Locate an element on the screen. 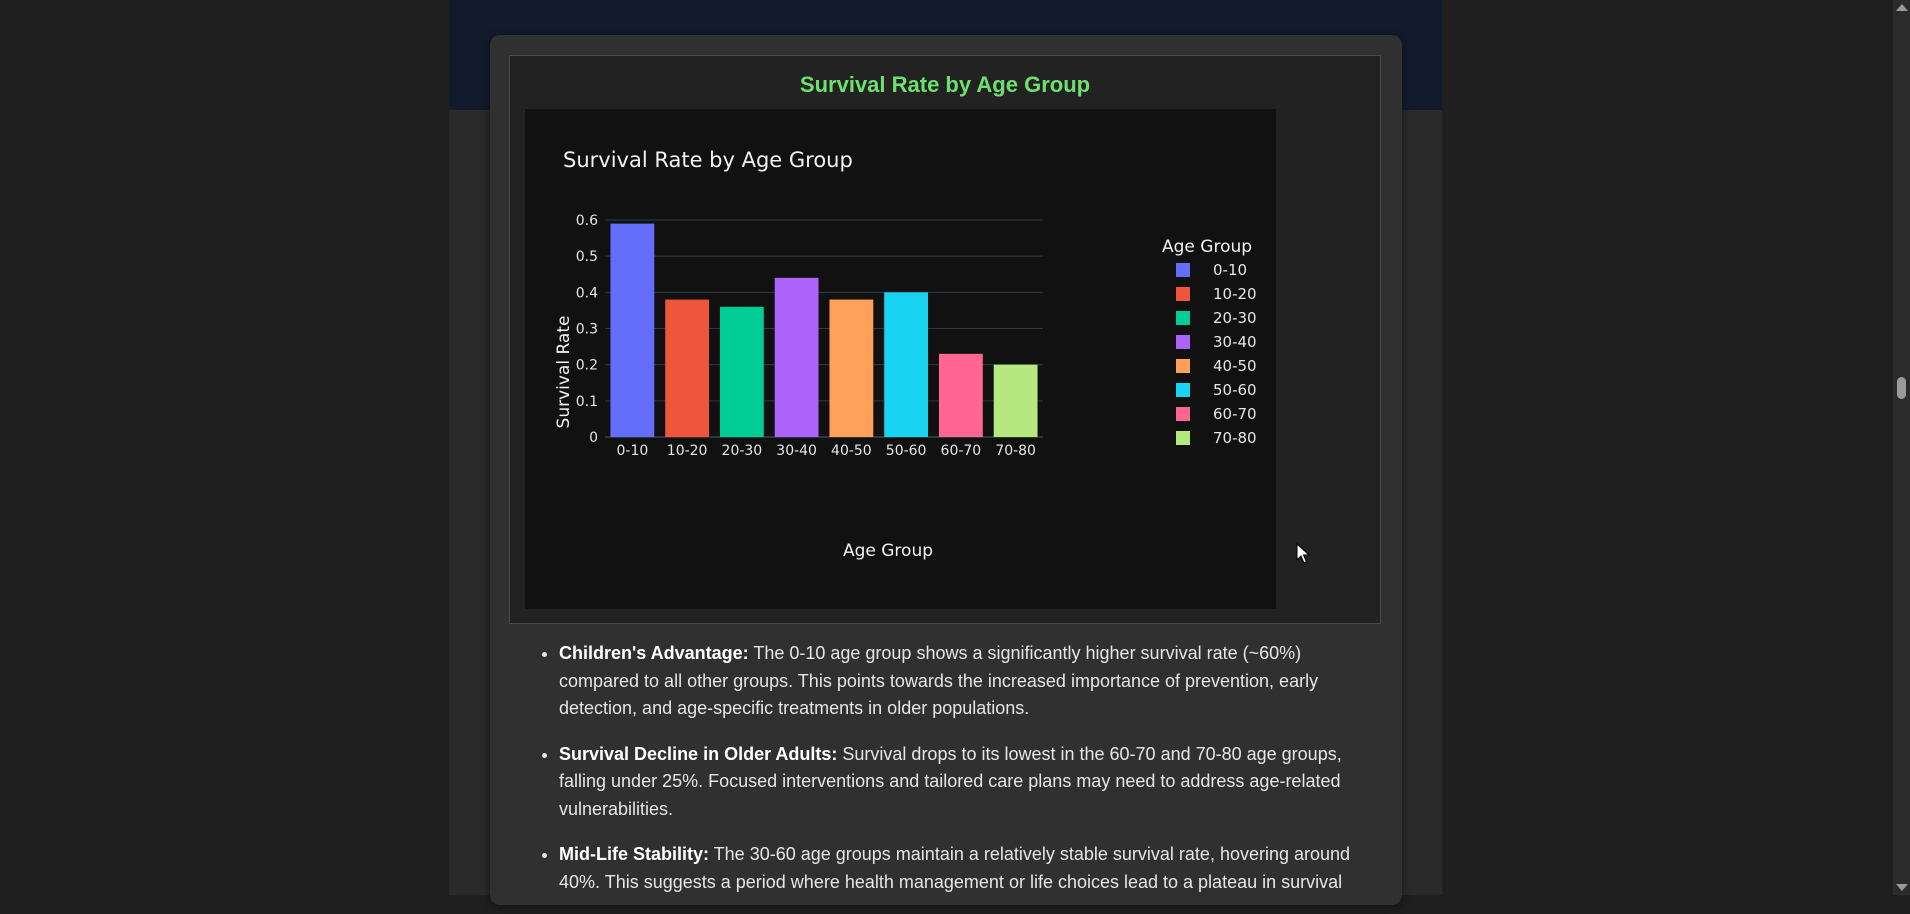  x-tick-label: 50-60 is located at coordinates (906, 451).